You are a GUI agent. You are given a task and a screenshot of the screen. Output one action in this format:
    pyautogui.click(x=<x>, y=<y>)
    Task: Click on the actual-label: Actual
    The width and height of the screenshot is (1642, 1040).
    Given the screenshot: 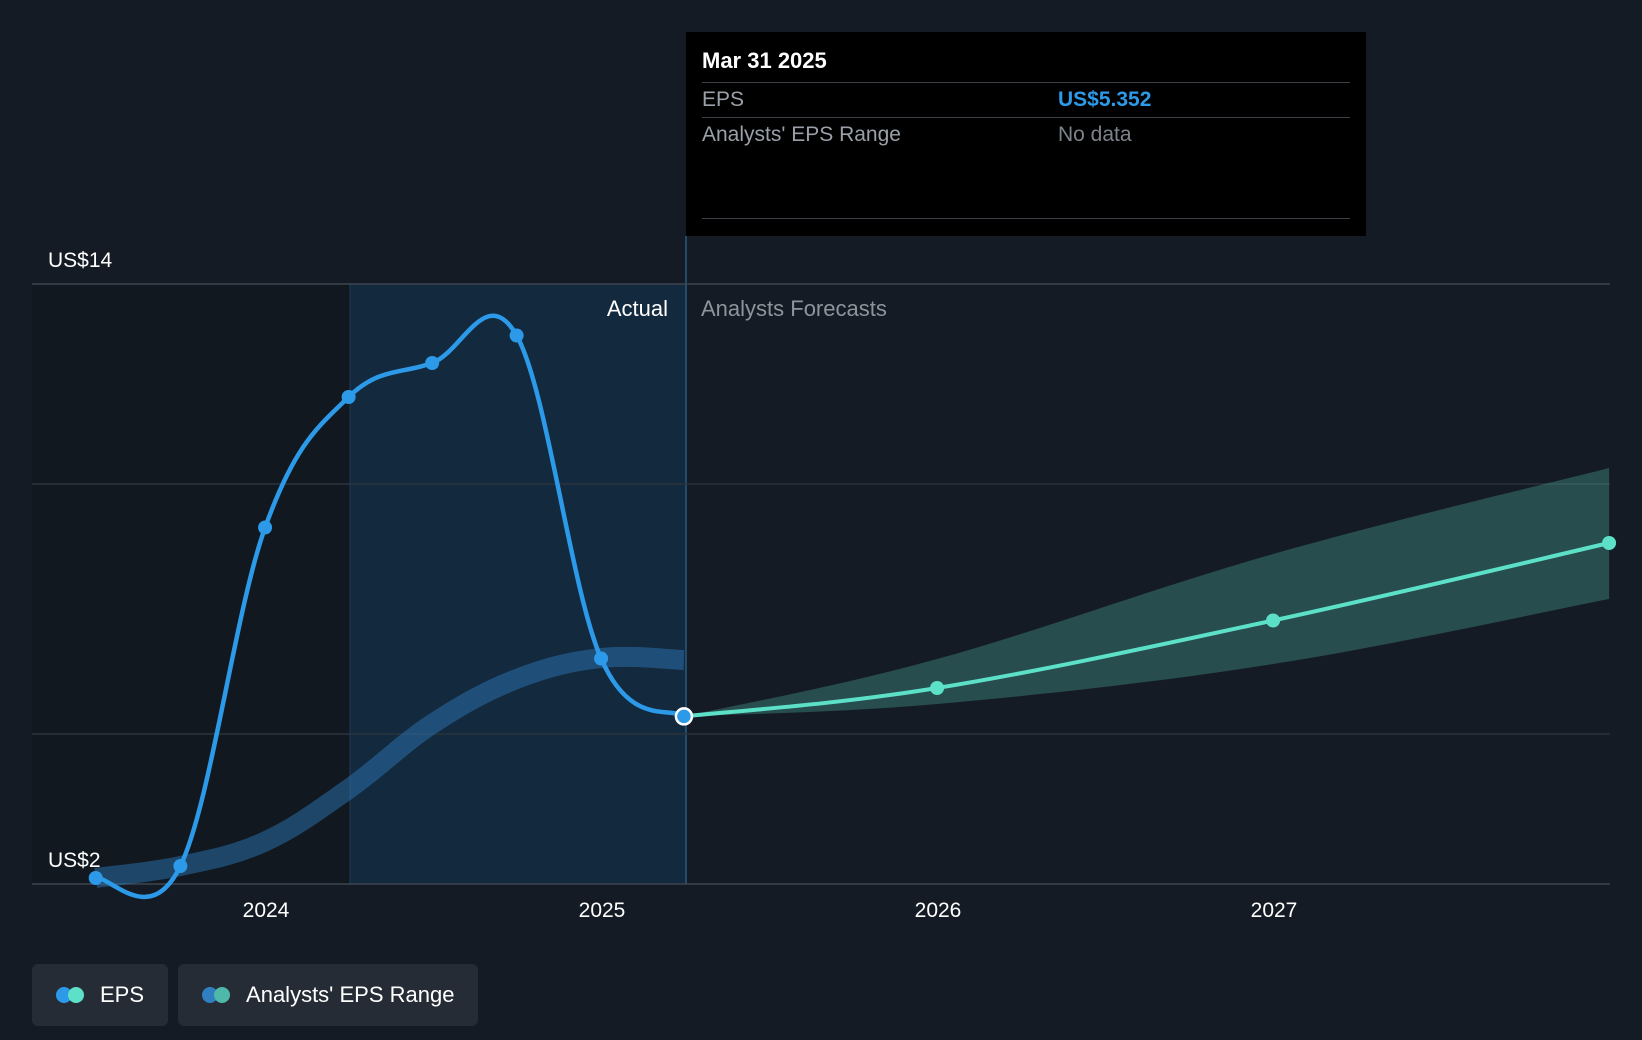 What is the action you would take?
    pyautogui.click(x=637, y=308)
    